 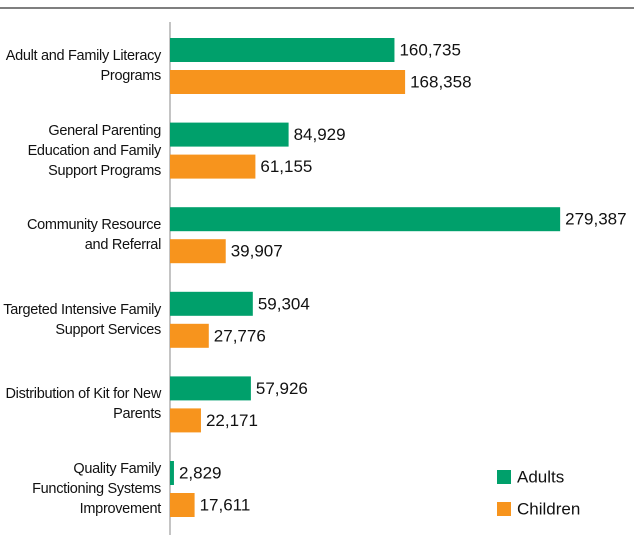 What do you see at coordinates (320, 134) in the screenshot?
I see `value-label: 84,929` at bounding box center [320, 134].